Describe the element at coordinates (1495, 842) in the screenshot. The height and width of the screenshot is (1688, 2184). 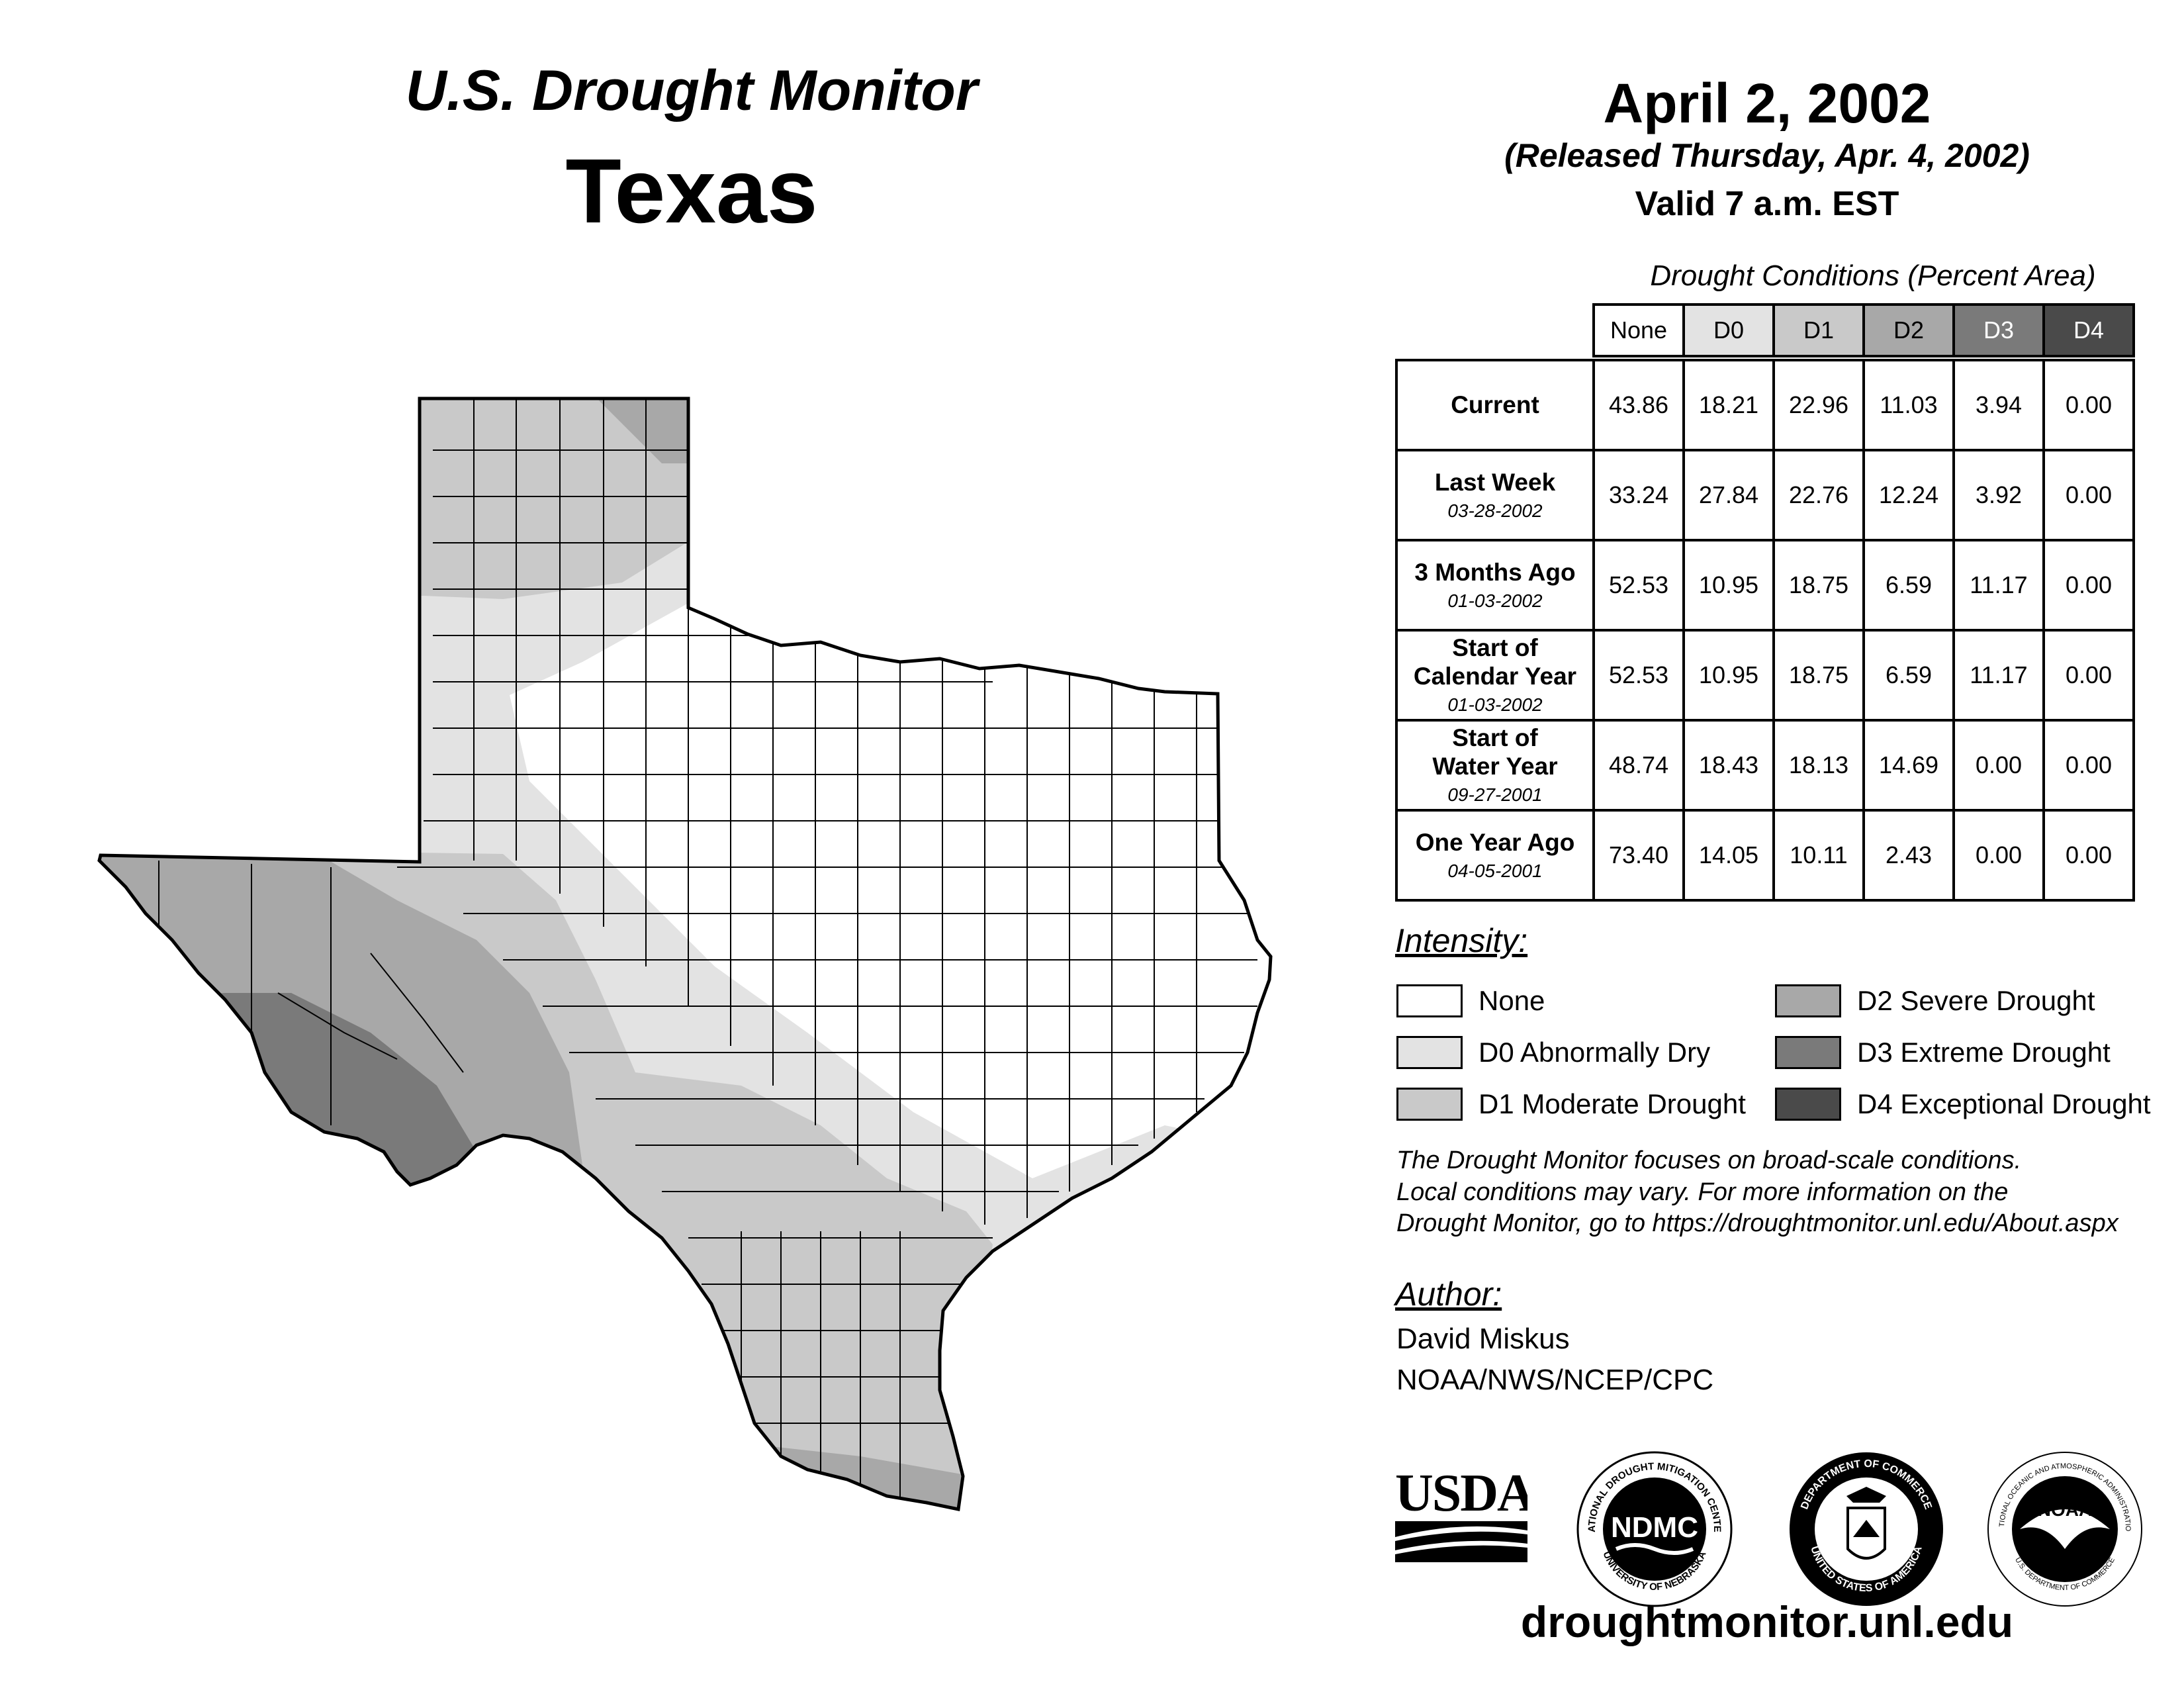
I see `row-label-line: One Year Ago` at that location.